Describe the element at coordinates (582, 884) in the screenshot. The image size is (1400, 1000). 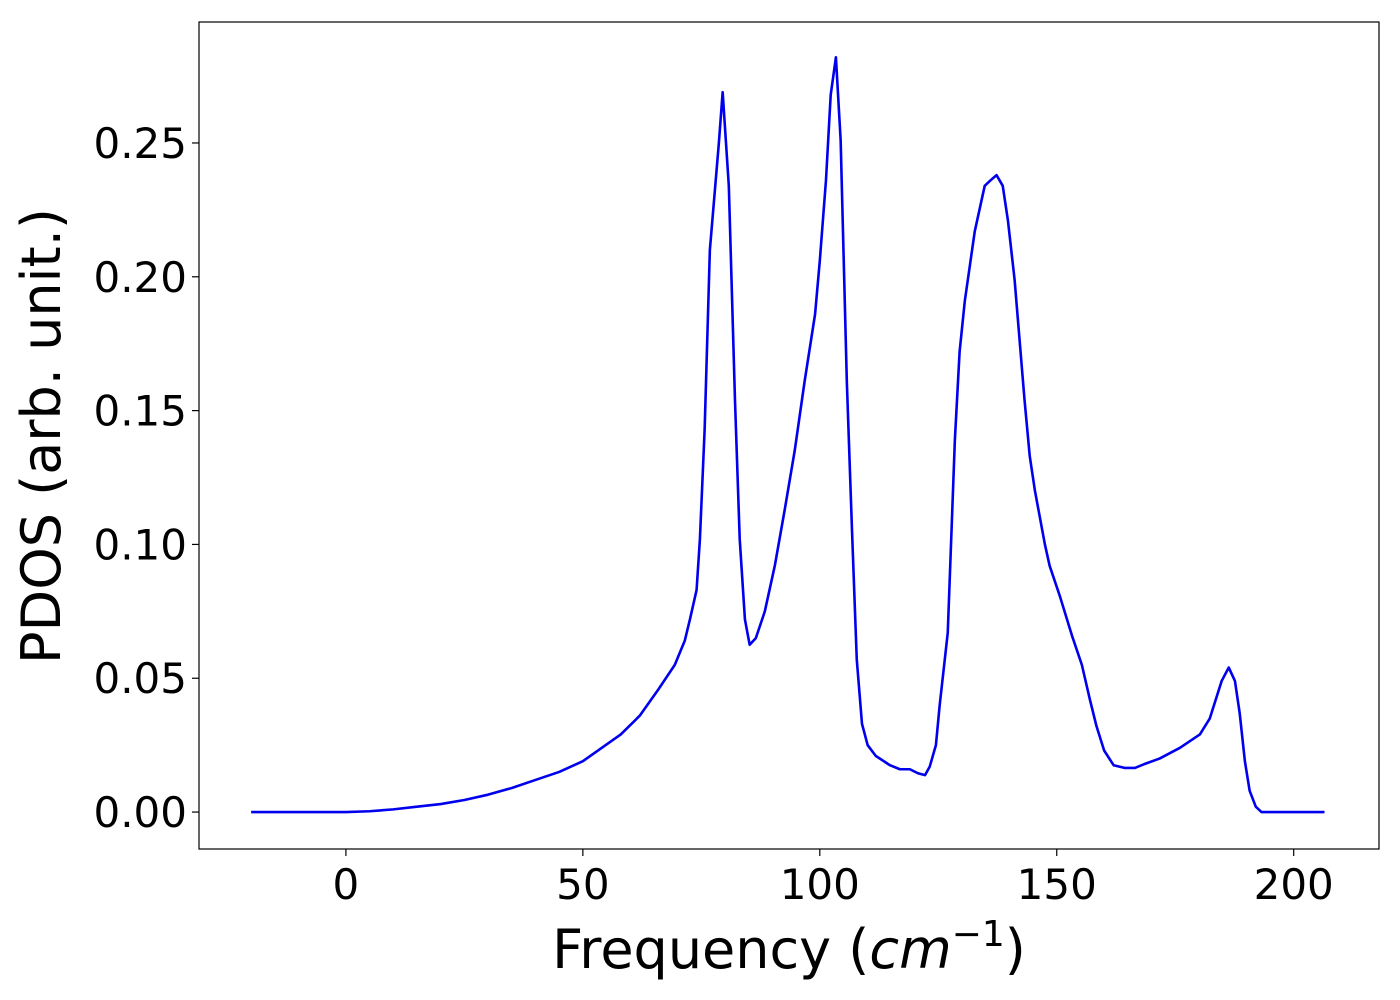
I see `x-tick-label: 50` at that location.